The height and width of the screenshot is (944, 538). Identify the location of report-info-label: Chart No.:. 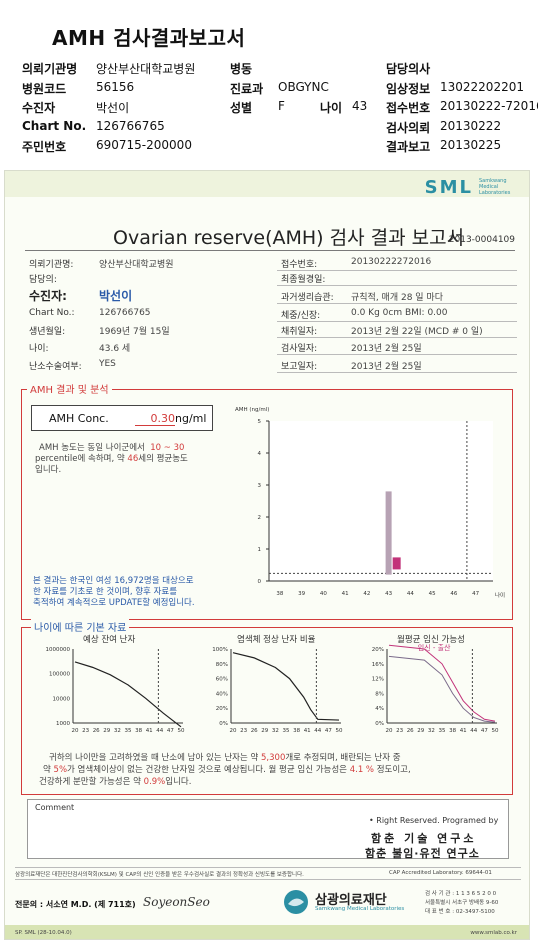
(52, 313).